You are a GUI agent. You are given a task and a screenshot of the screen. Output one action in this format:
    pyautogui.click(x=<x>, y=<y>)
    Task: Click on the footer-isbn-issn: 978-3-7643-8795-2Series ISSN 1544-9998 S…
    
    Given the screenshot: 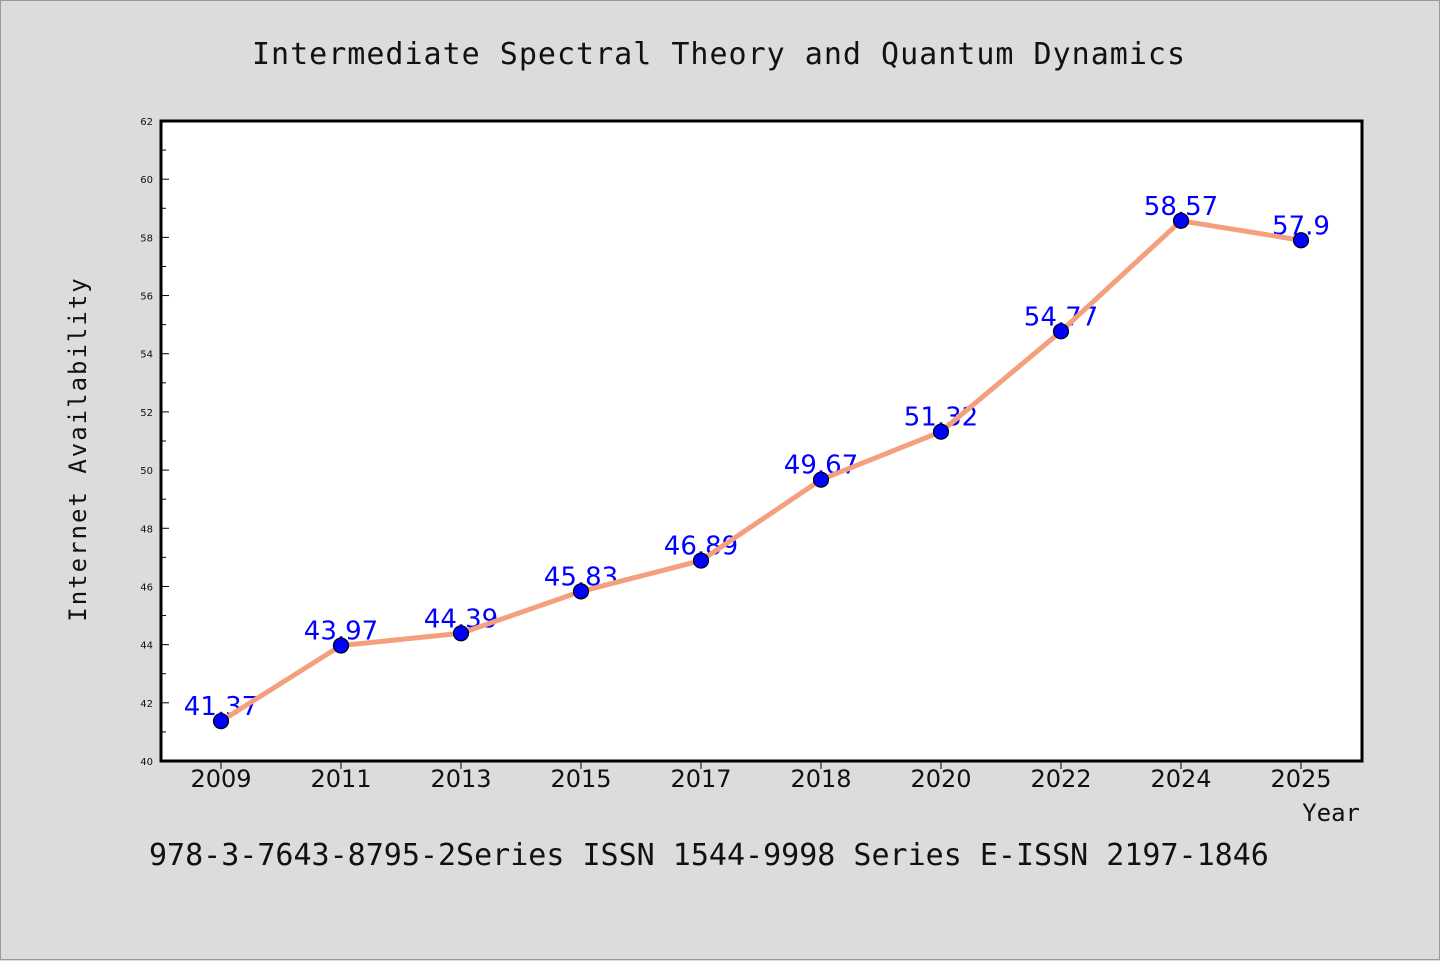 What is the action you would take?
    pyautogui.click(x=709, y=855)
    